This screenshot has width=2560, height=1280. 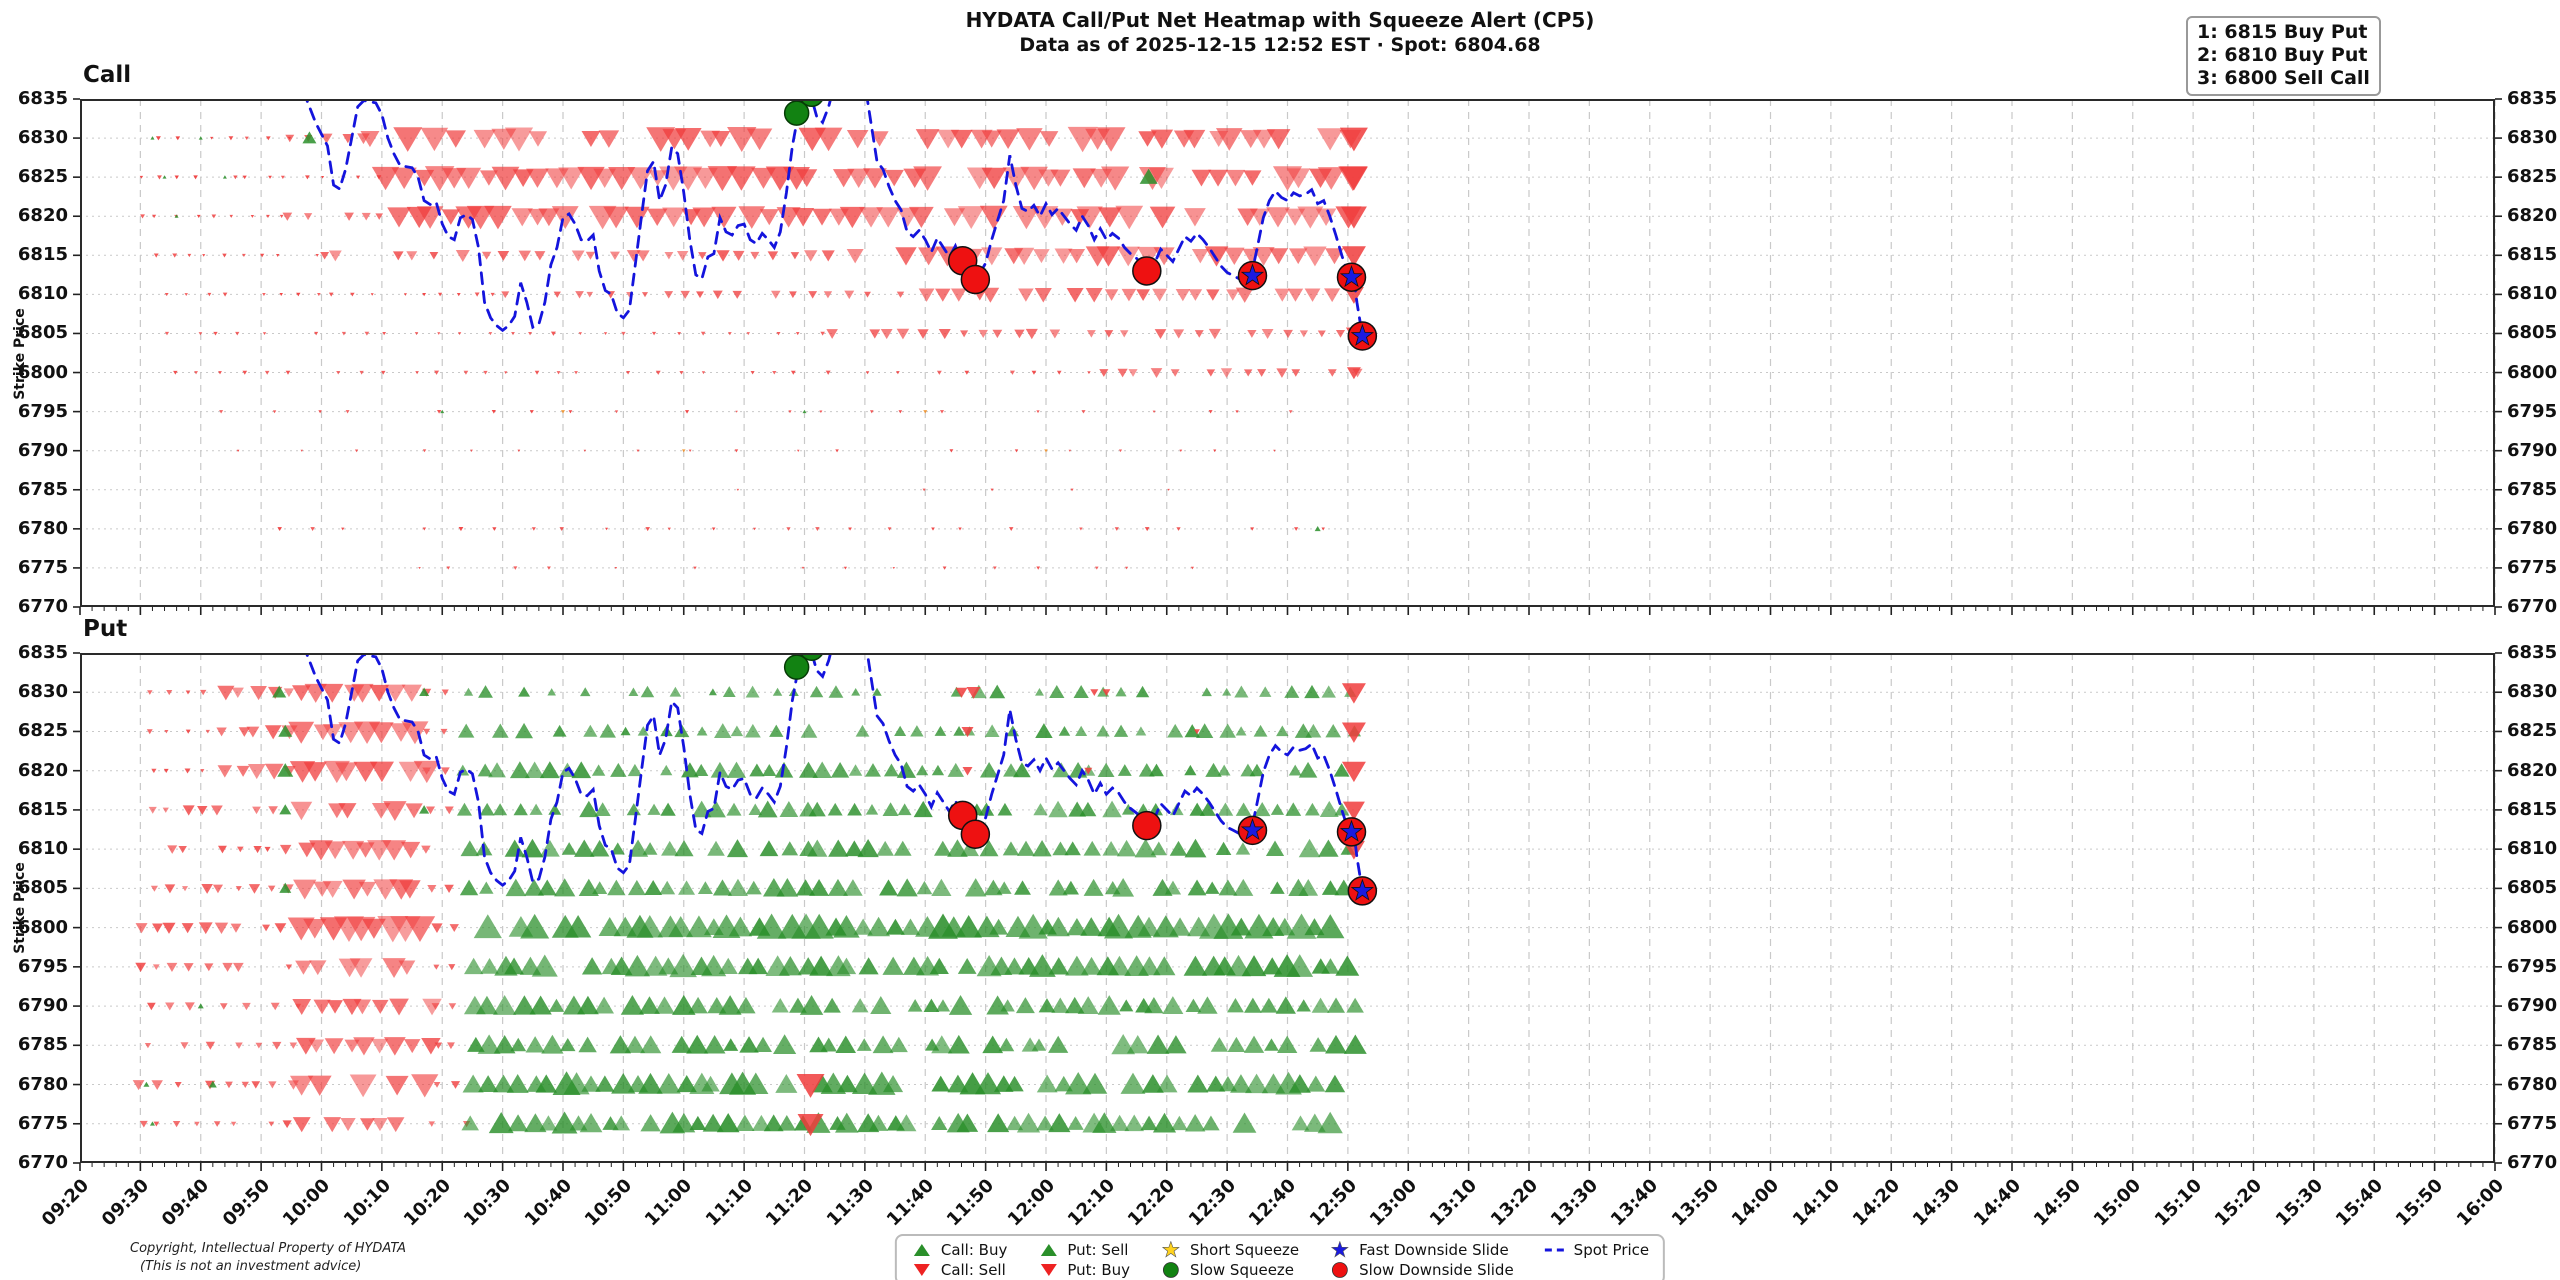 What do you see at coordinates (279, 691) in the screenshot?
I see `put-single-marker` at bounding box center [279, 691].